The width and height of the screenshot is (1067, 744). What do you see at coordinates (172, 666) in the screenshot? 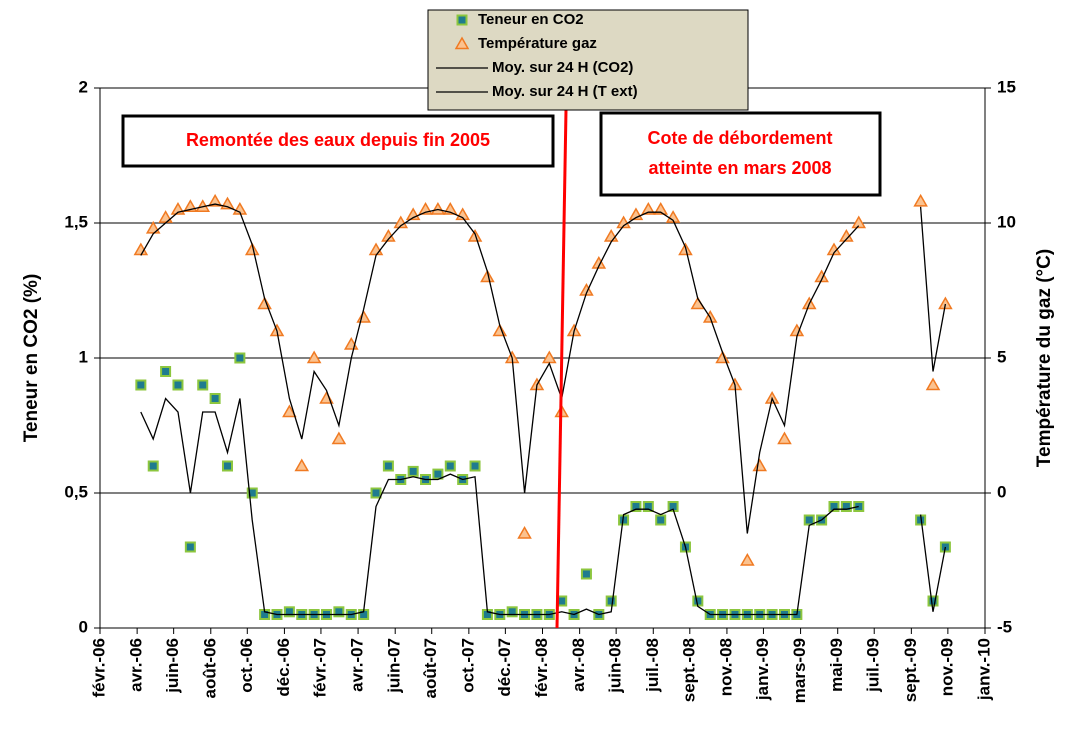
I see `x-tick-label: juin-06` at bounding box center [172, 666].